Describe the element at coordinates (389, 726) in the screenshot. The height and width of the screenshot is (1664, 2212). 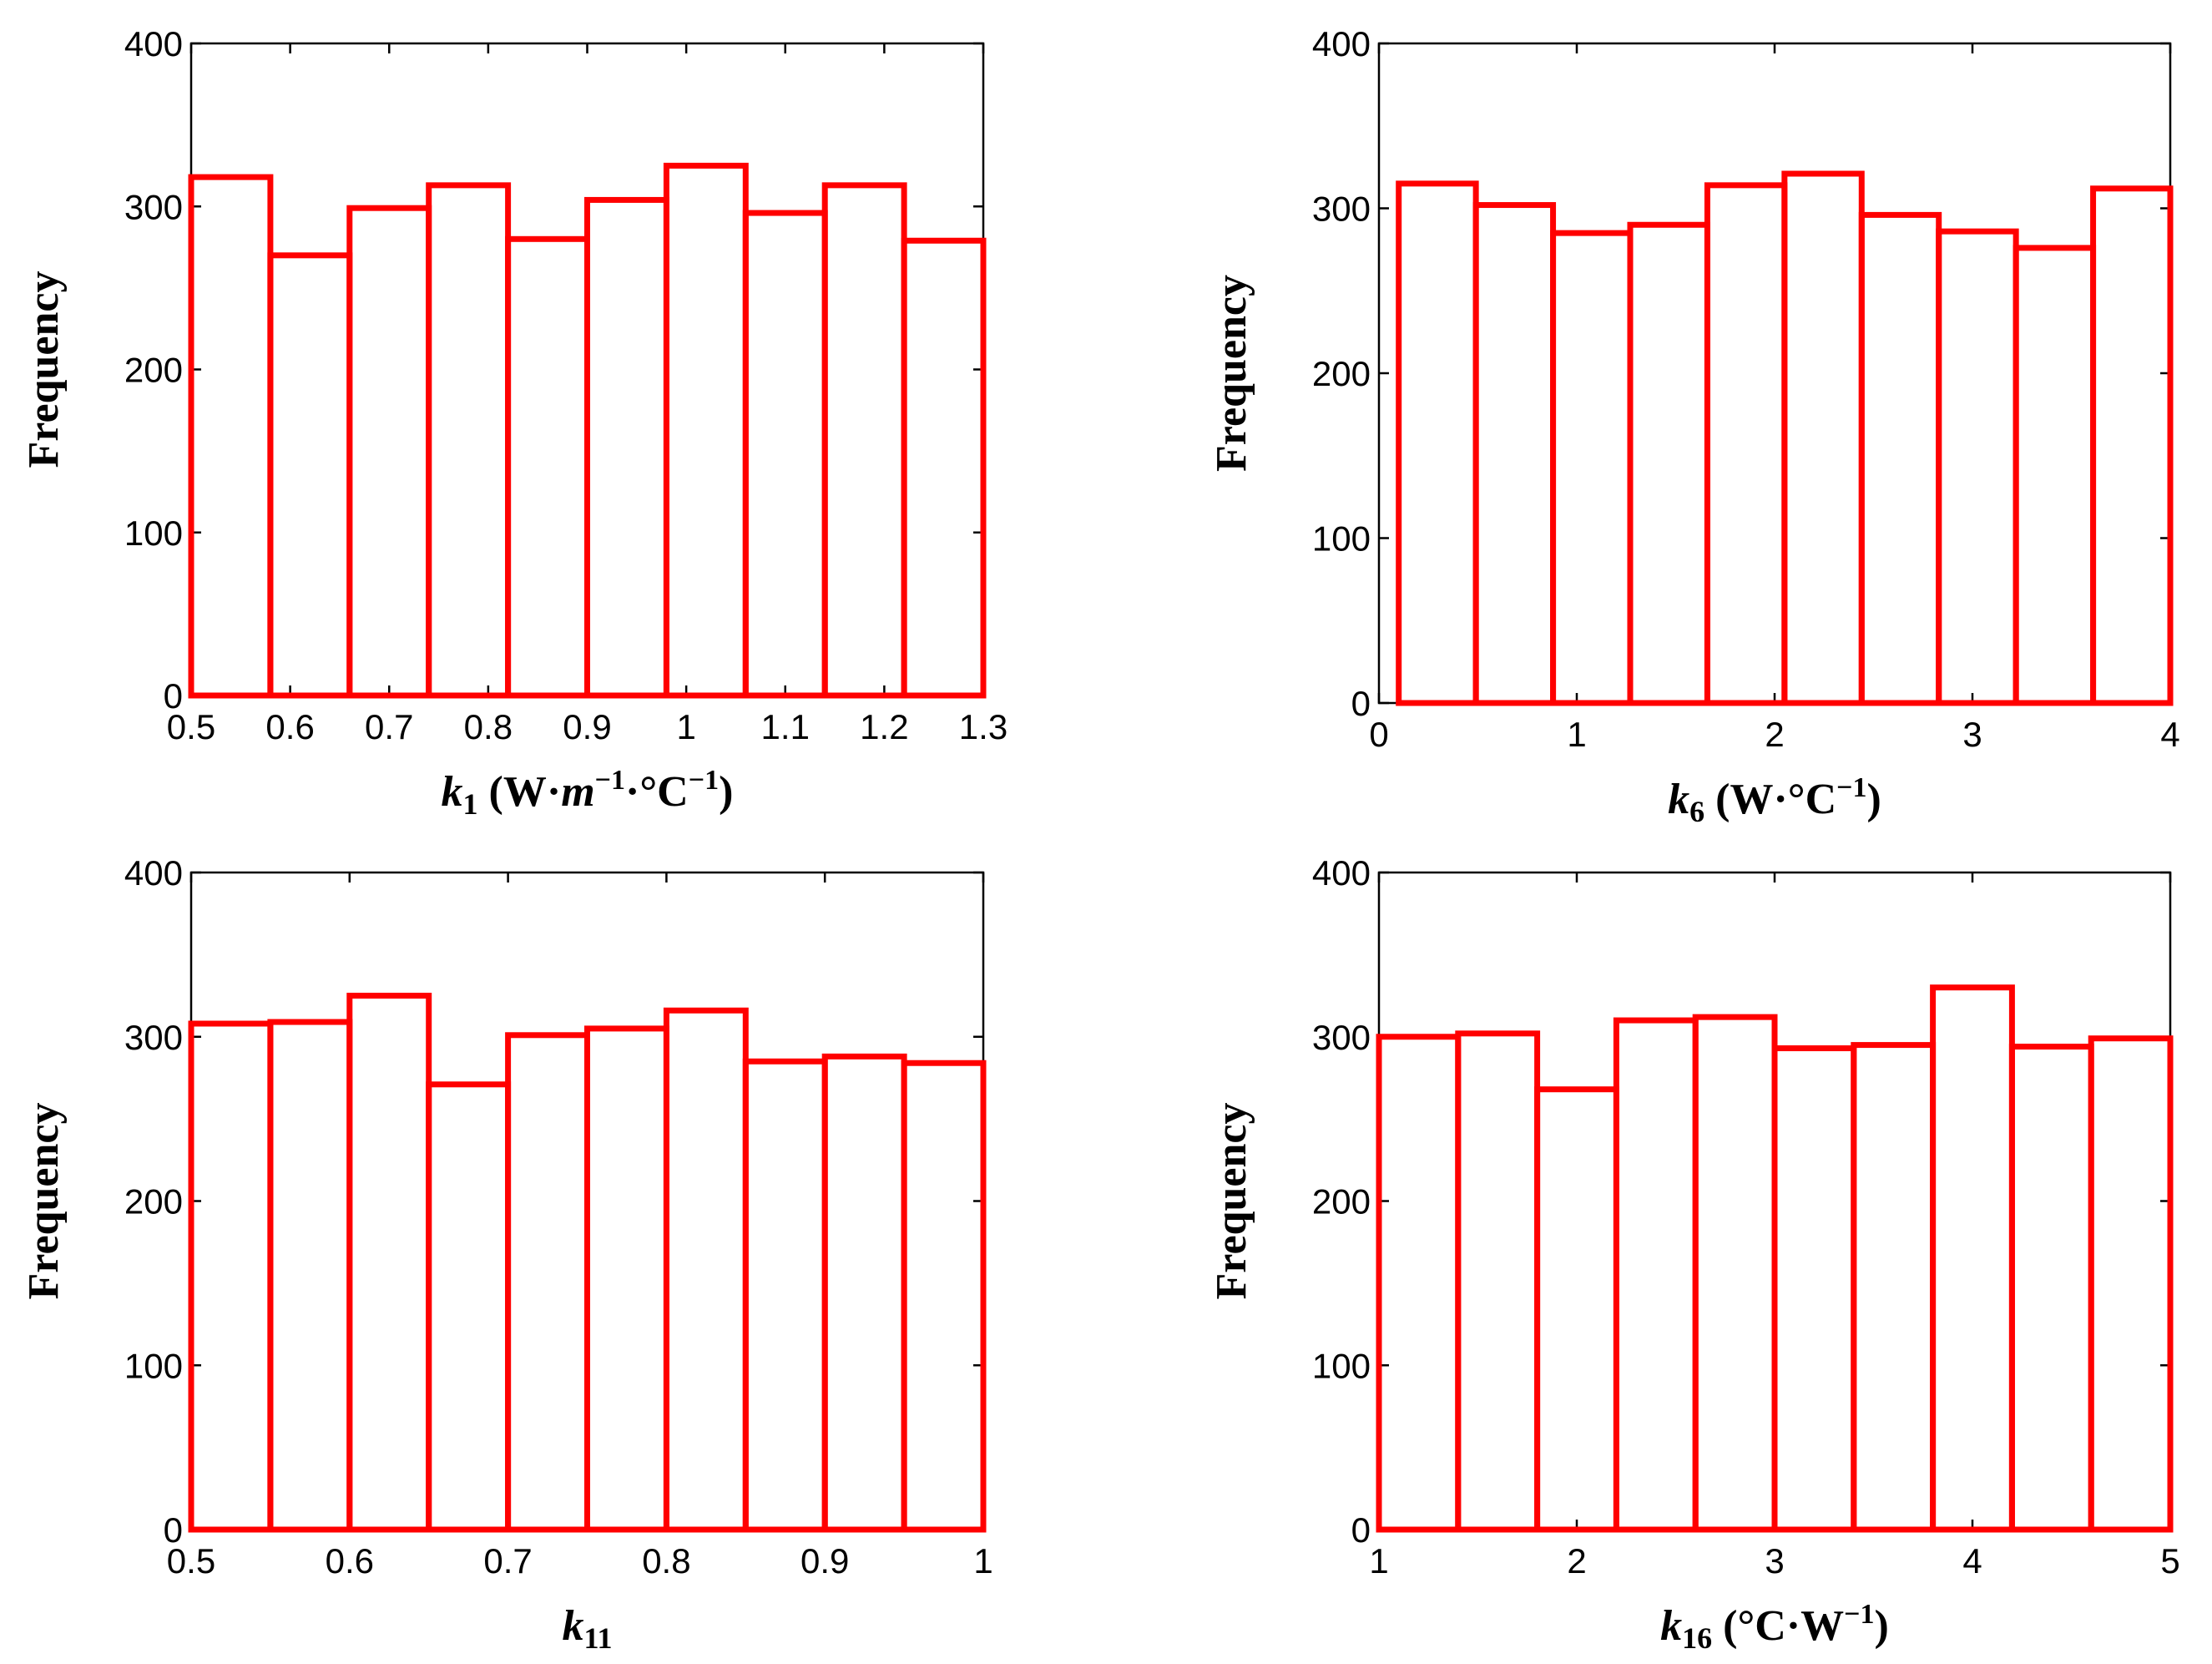
I see `x-tick-label: 0.7` at that location.